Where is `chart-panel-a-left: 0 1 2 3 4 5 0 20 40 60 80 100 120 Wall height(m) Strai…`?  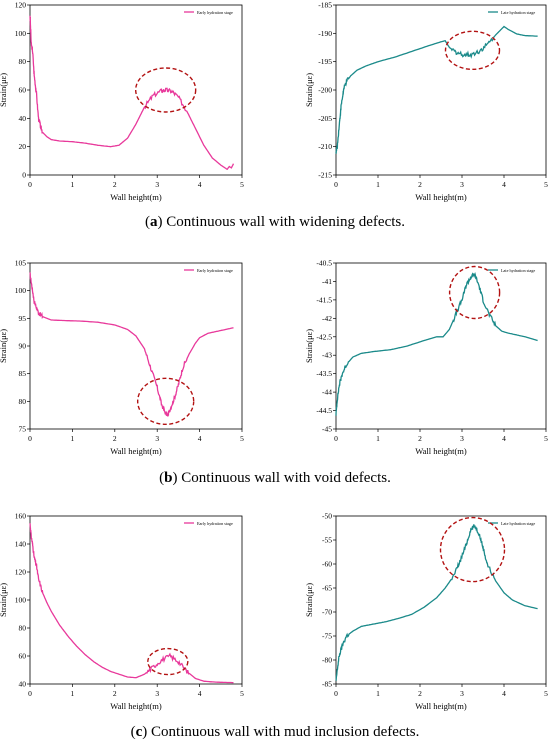 chart-panel-a-left: 0 1 2 3 4 5 0 20 40 60 80 100 120 Wall height(m) Strai… is located at coordinates (122, 102).